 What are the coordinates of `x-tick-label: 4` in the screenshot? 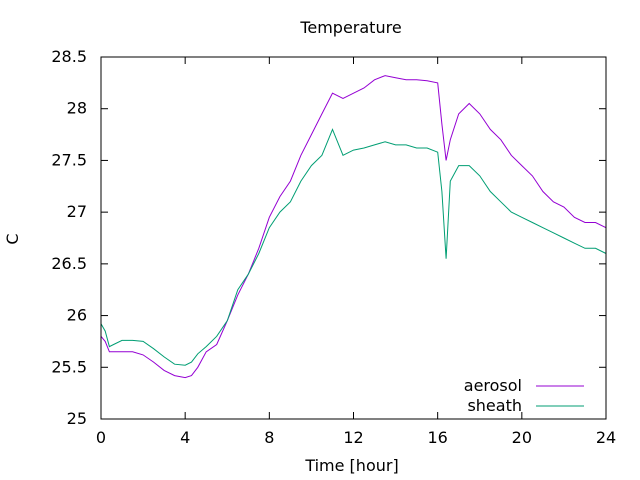 It's located at (185, 437).